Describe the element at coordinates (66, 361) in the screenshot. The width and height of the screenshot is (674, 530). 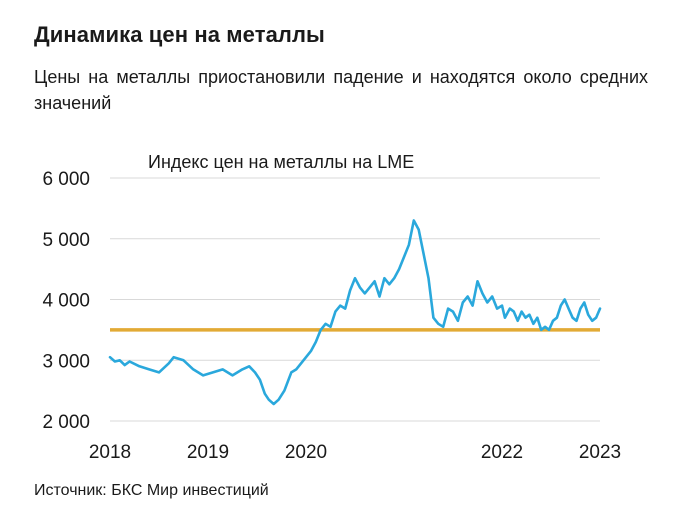
I see `y-tick-label: 3 000` at that location.